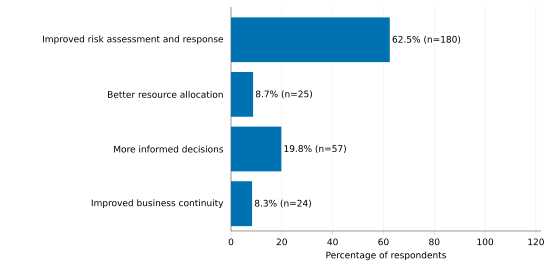 The width and height of the screenshot is (550, 275). Describe the element at coordinates (332, 242) in the screenshot. I see `x-tick-label: 40` at that location.